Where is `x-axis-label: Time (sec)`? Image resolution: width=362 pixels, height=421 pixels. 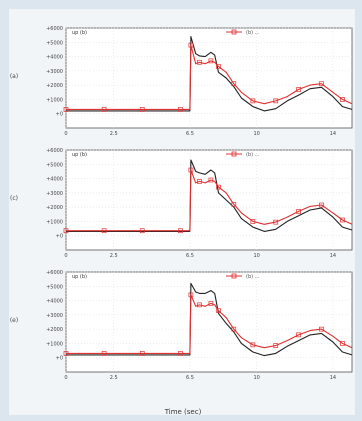
x-axis-label: Time (sec) is located at coordinates (183, 412).